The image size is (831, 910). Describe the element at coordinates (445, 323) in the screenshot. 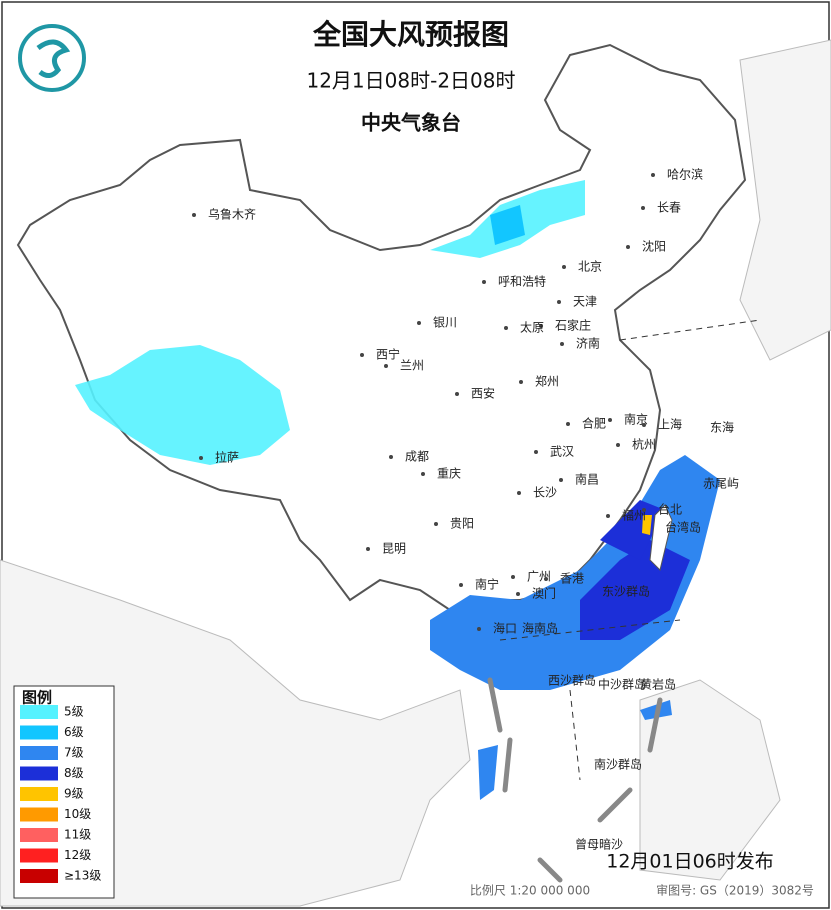

I see `city-label: 银川` at that location.